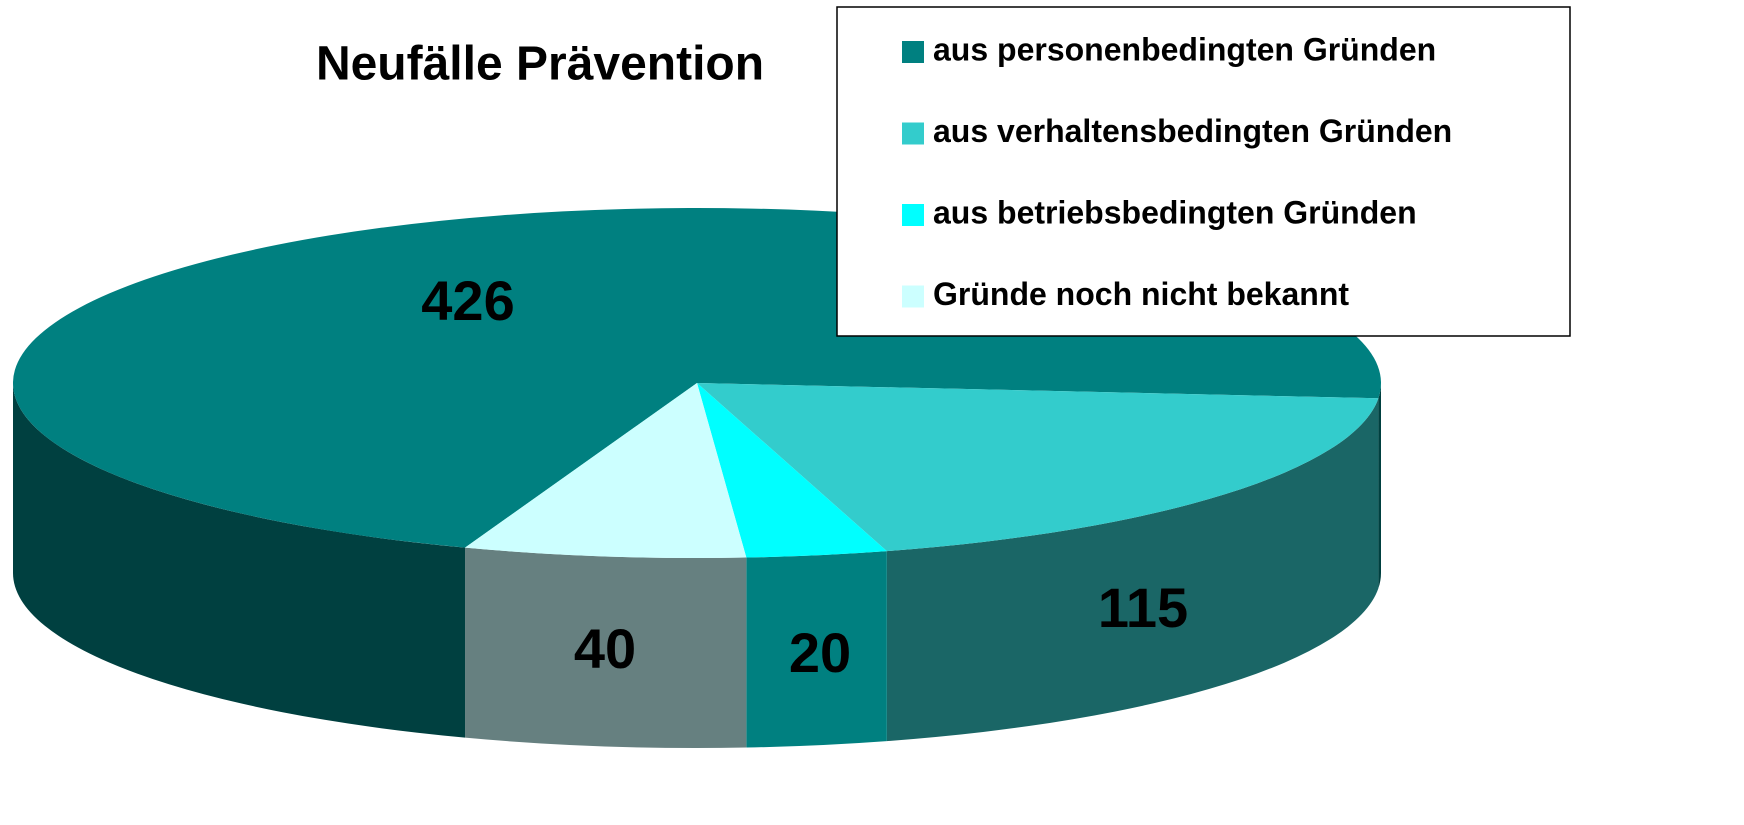 This screenshot has width=1744, height=825. What do you see at coordinates (1175, 212) in the screenshot?
I see `legend-label: aus betriebsbedingten Gründen` at bounding box center [1175, 212].